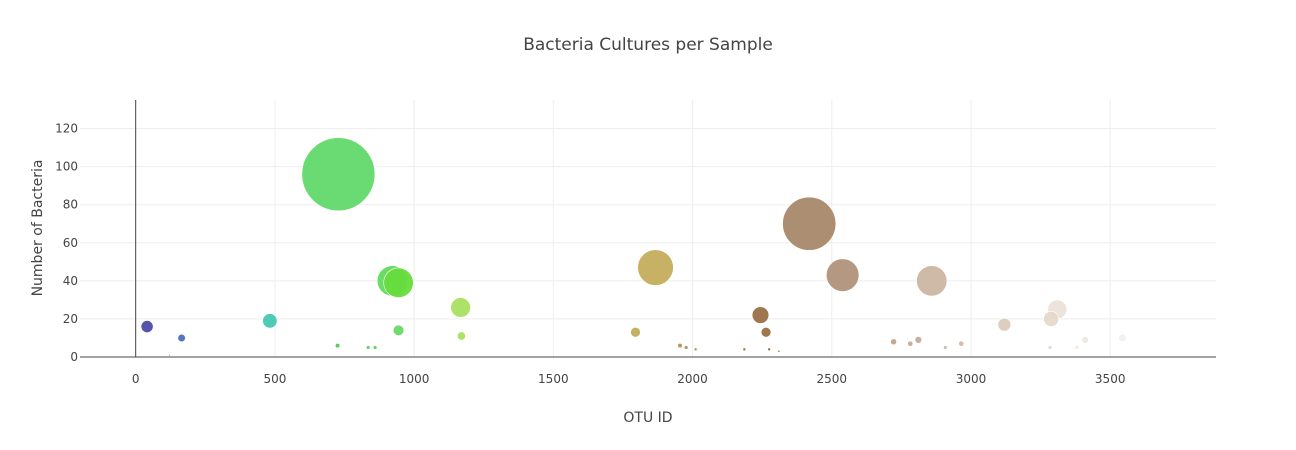  What do you see at coordinates (70, 205) in the screenshot?
I see `y-tick-label: 80` at bounding box center [70, 205].